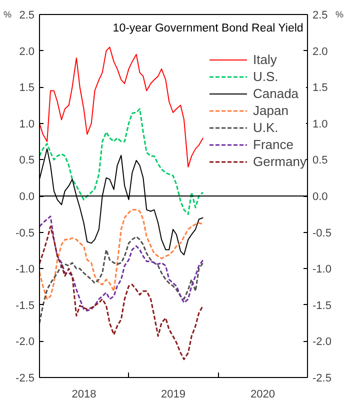 The image size is (346, 403). What do you see at coordinates (262, 394) in the screenshot?
I see `x-tick-label: 2020` at bounding box center [262, 394].